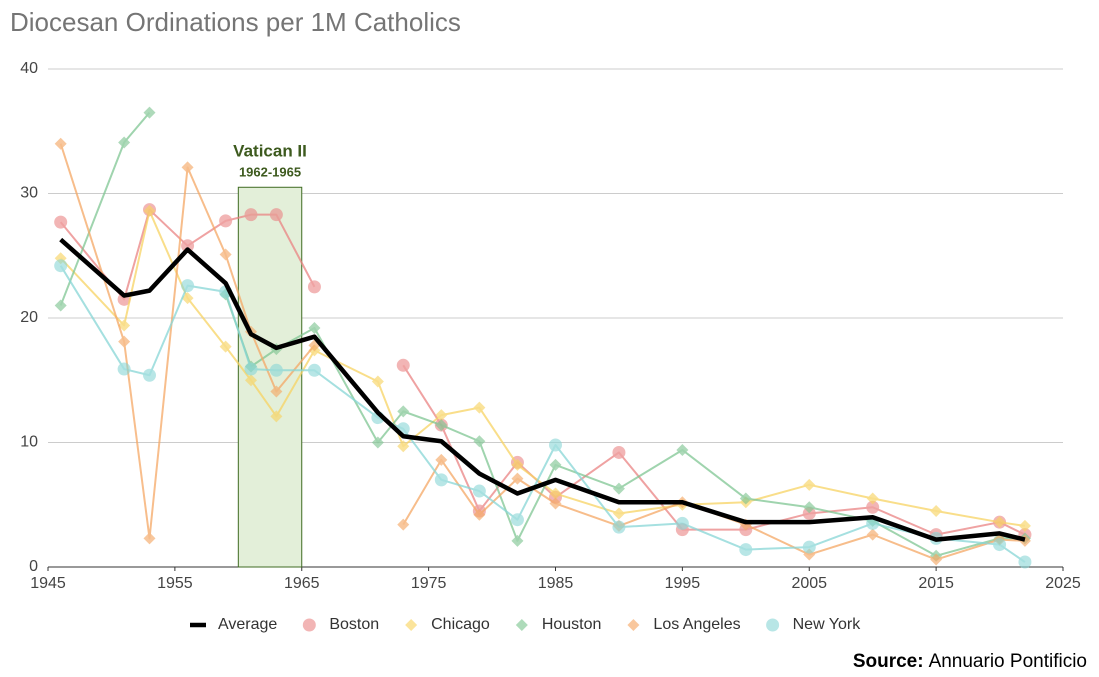 This screenshot has height=677, width=1099. I want to click on y-tick-label: 30, so click(29, 193).